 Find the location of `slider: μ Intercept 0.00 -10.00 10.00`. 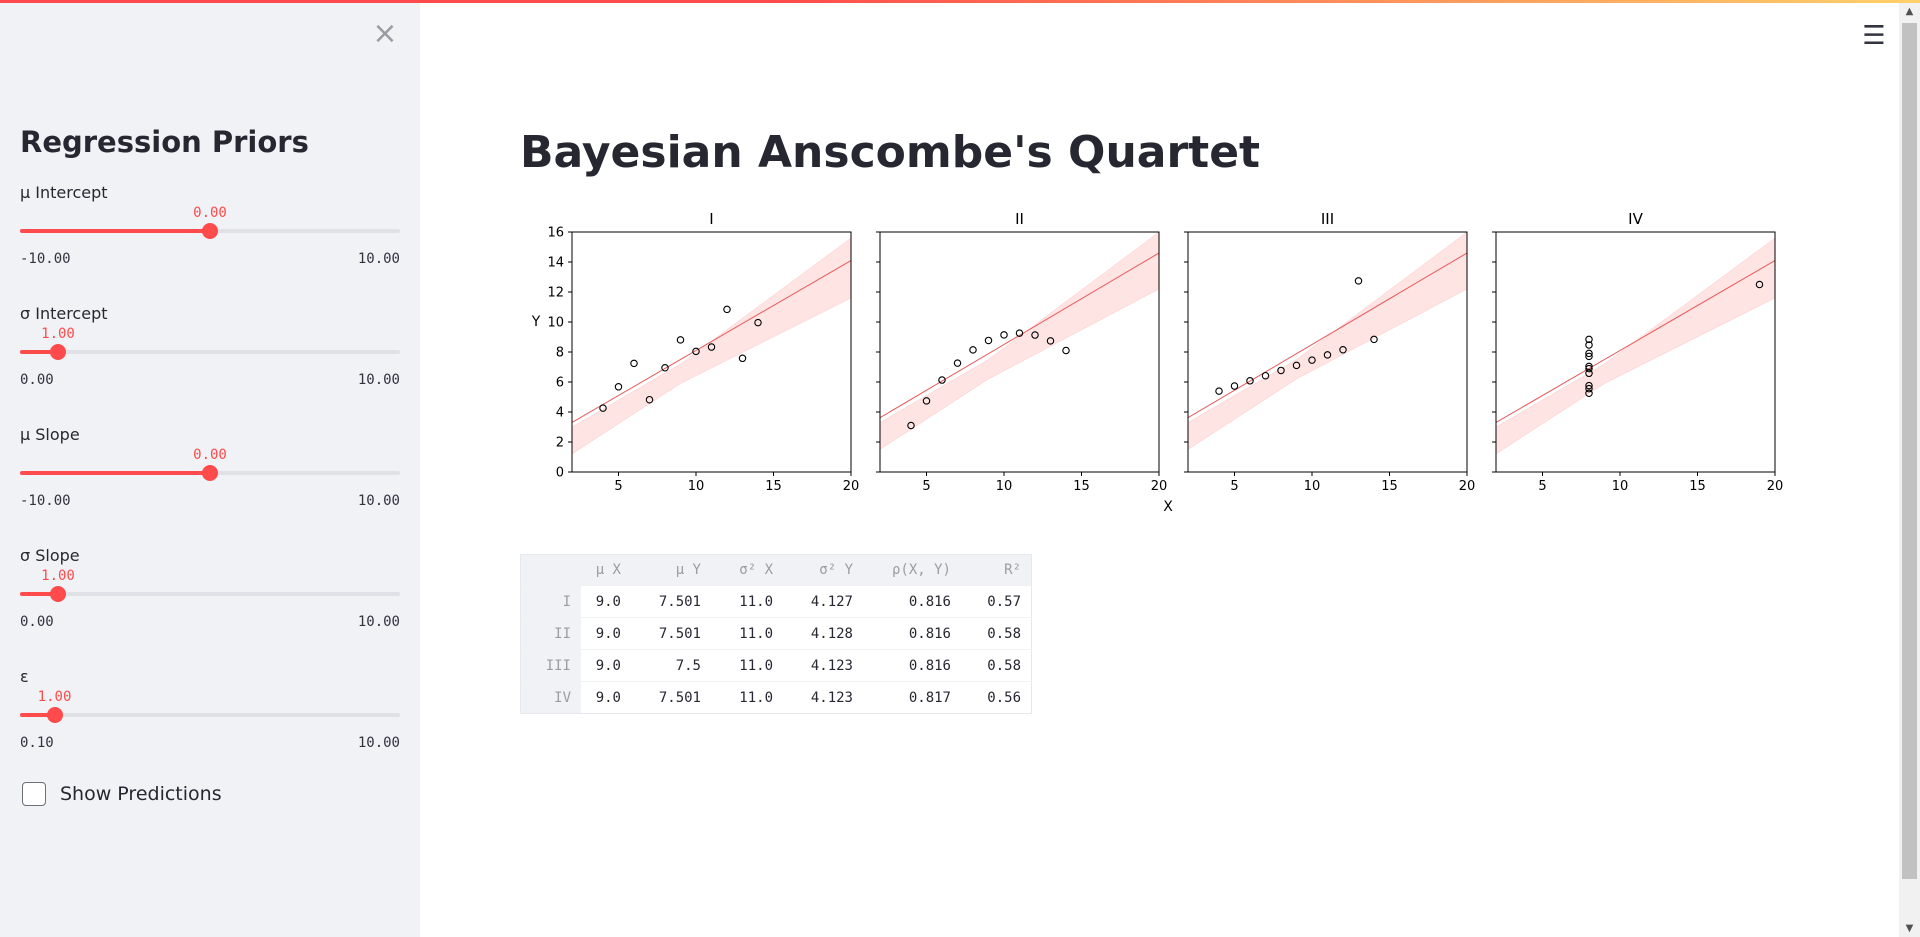

slider: μ Intercept 0.00 -10.00 10.00 is located at coordinates (210, 228).